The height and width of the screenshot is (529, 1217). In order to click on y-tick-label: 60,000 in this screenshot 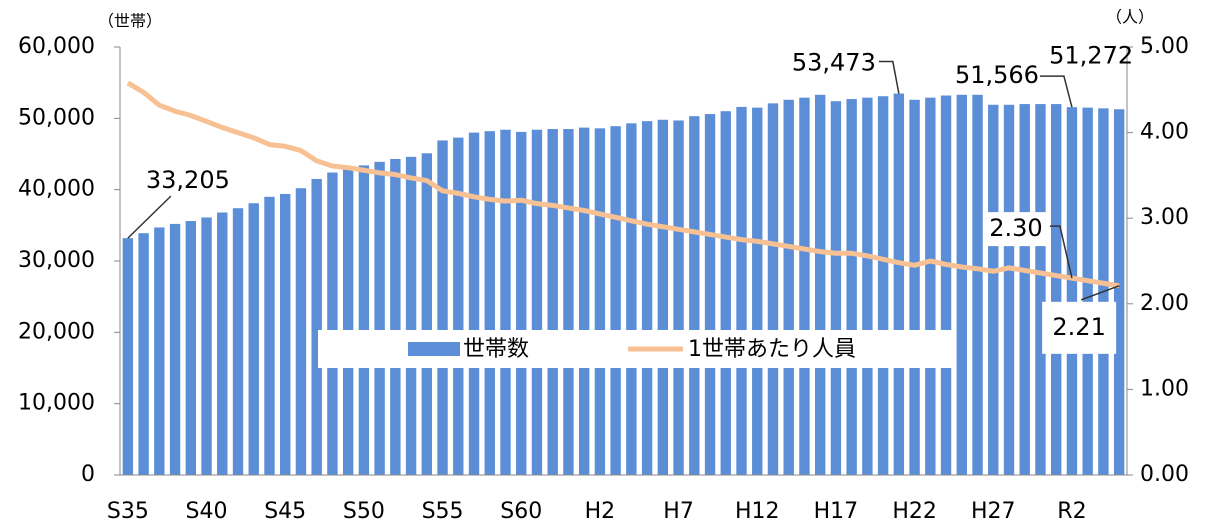, I will do `click(56, 46)`.